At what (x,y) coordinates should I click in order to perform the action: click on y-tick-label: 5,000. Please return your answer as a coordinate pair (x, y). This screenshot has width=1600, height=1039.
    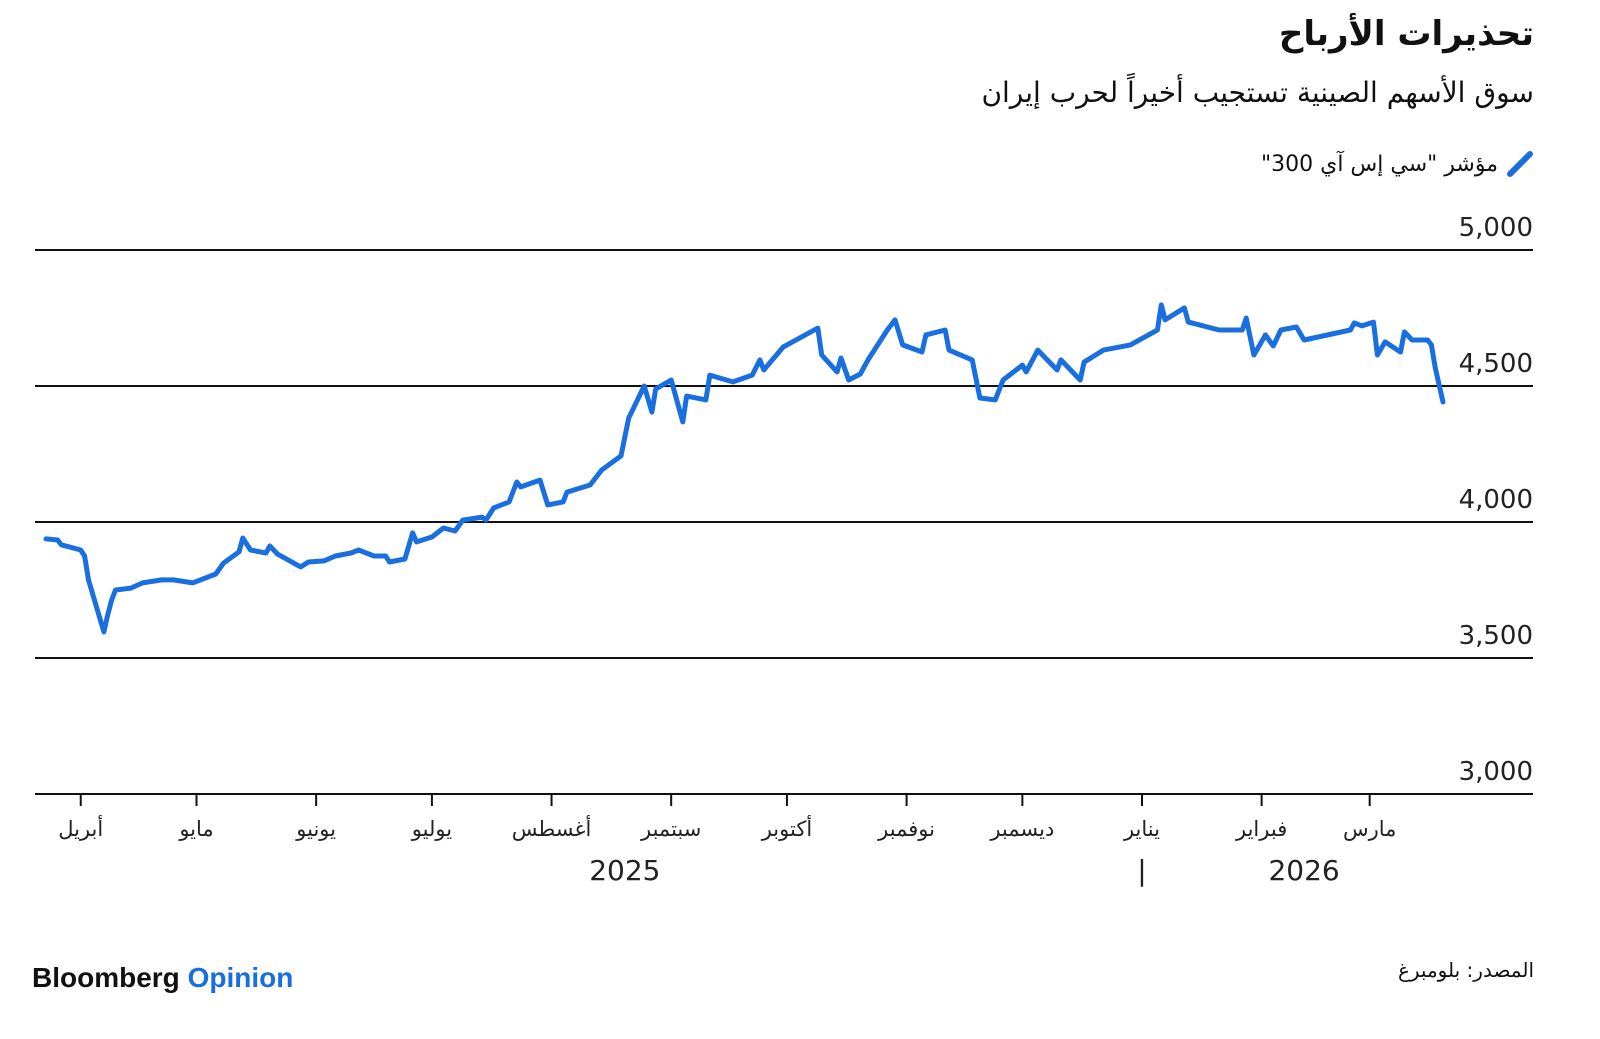
    Looking at the image, I should click on (1496, 228).